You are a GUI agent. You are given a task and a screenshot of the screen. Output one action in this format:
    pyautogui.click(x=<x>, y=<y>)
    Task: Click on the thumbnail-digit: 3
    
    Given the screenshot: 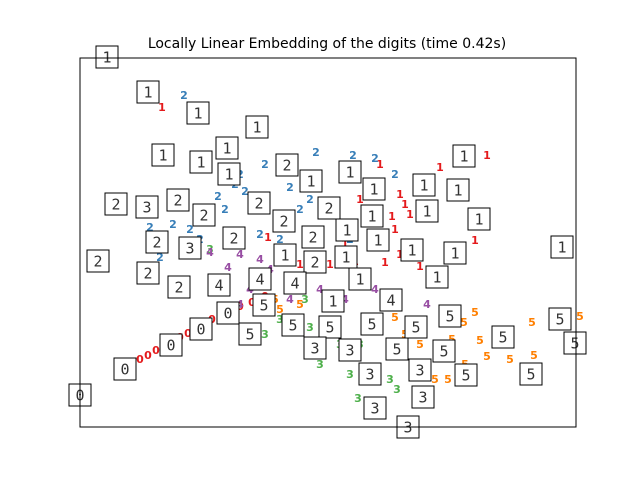 What is the action you would take?
    pyautogui.click(x=146, y=208)
    